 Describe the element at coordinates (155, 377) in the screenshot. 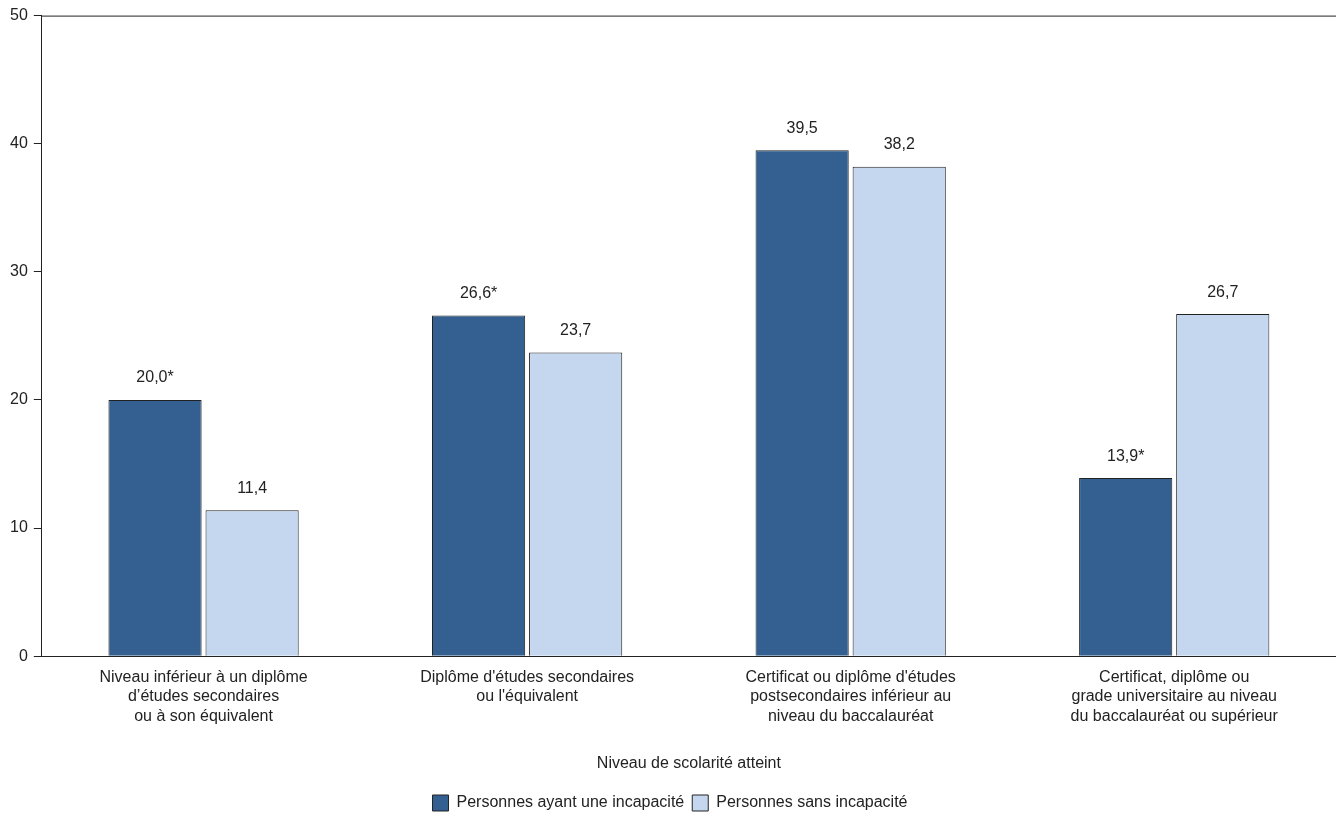

I see `data-label: 20,0*` at that location.